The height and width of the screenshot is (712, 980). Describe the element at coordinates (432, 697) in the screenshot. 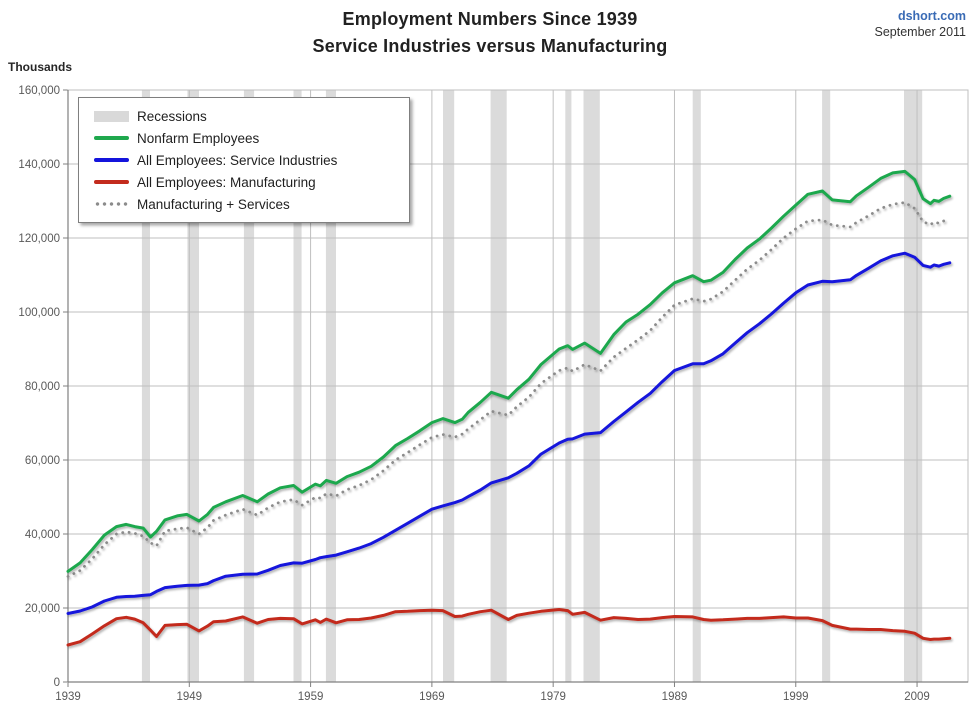

I see `x-axis-tick-label: 1969` at that location.